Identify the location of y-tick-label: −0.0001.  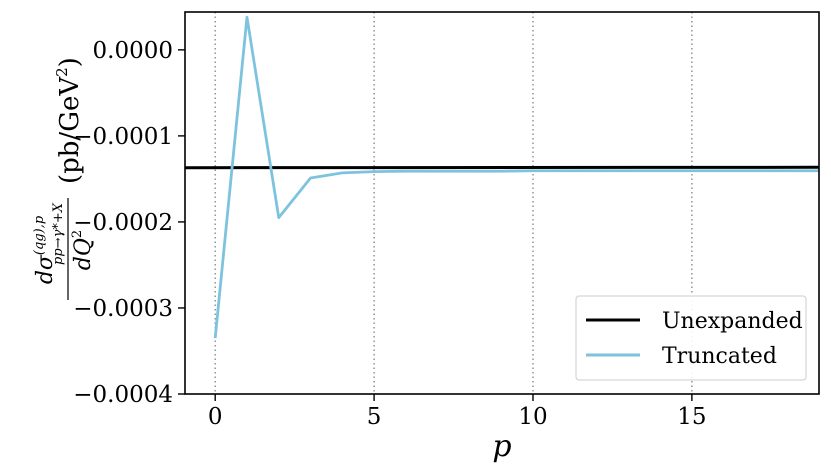
(123, 137).